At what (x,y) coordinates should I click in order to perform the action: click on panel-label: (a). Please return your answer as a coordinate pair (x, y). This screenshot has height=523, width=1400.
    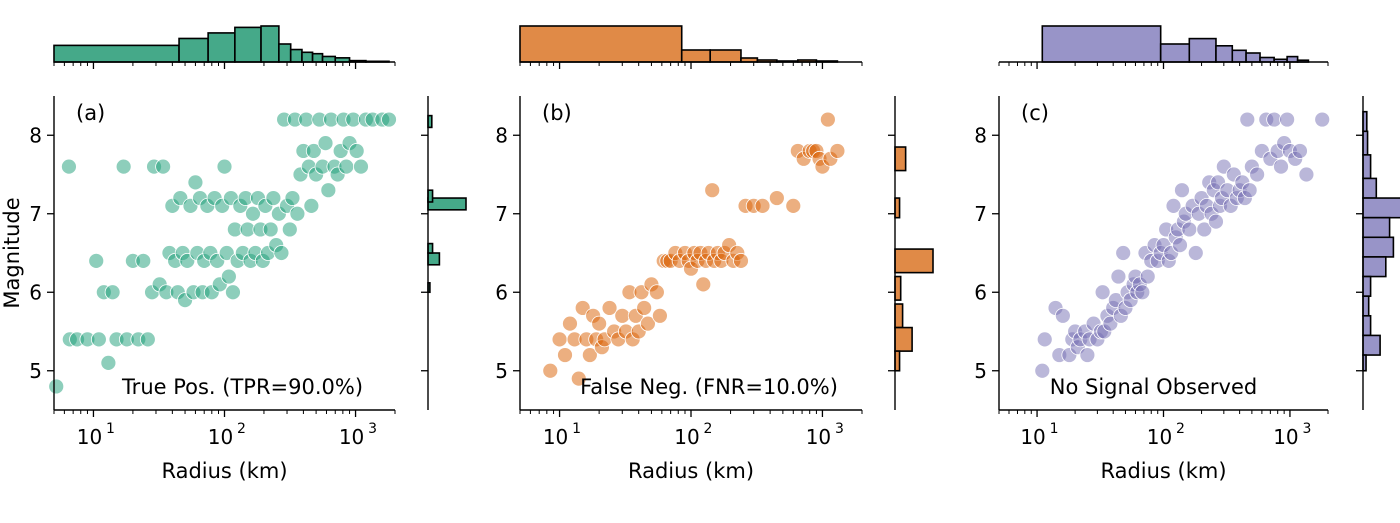
    Looking at the image, I should click on (90, 113).